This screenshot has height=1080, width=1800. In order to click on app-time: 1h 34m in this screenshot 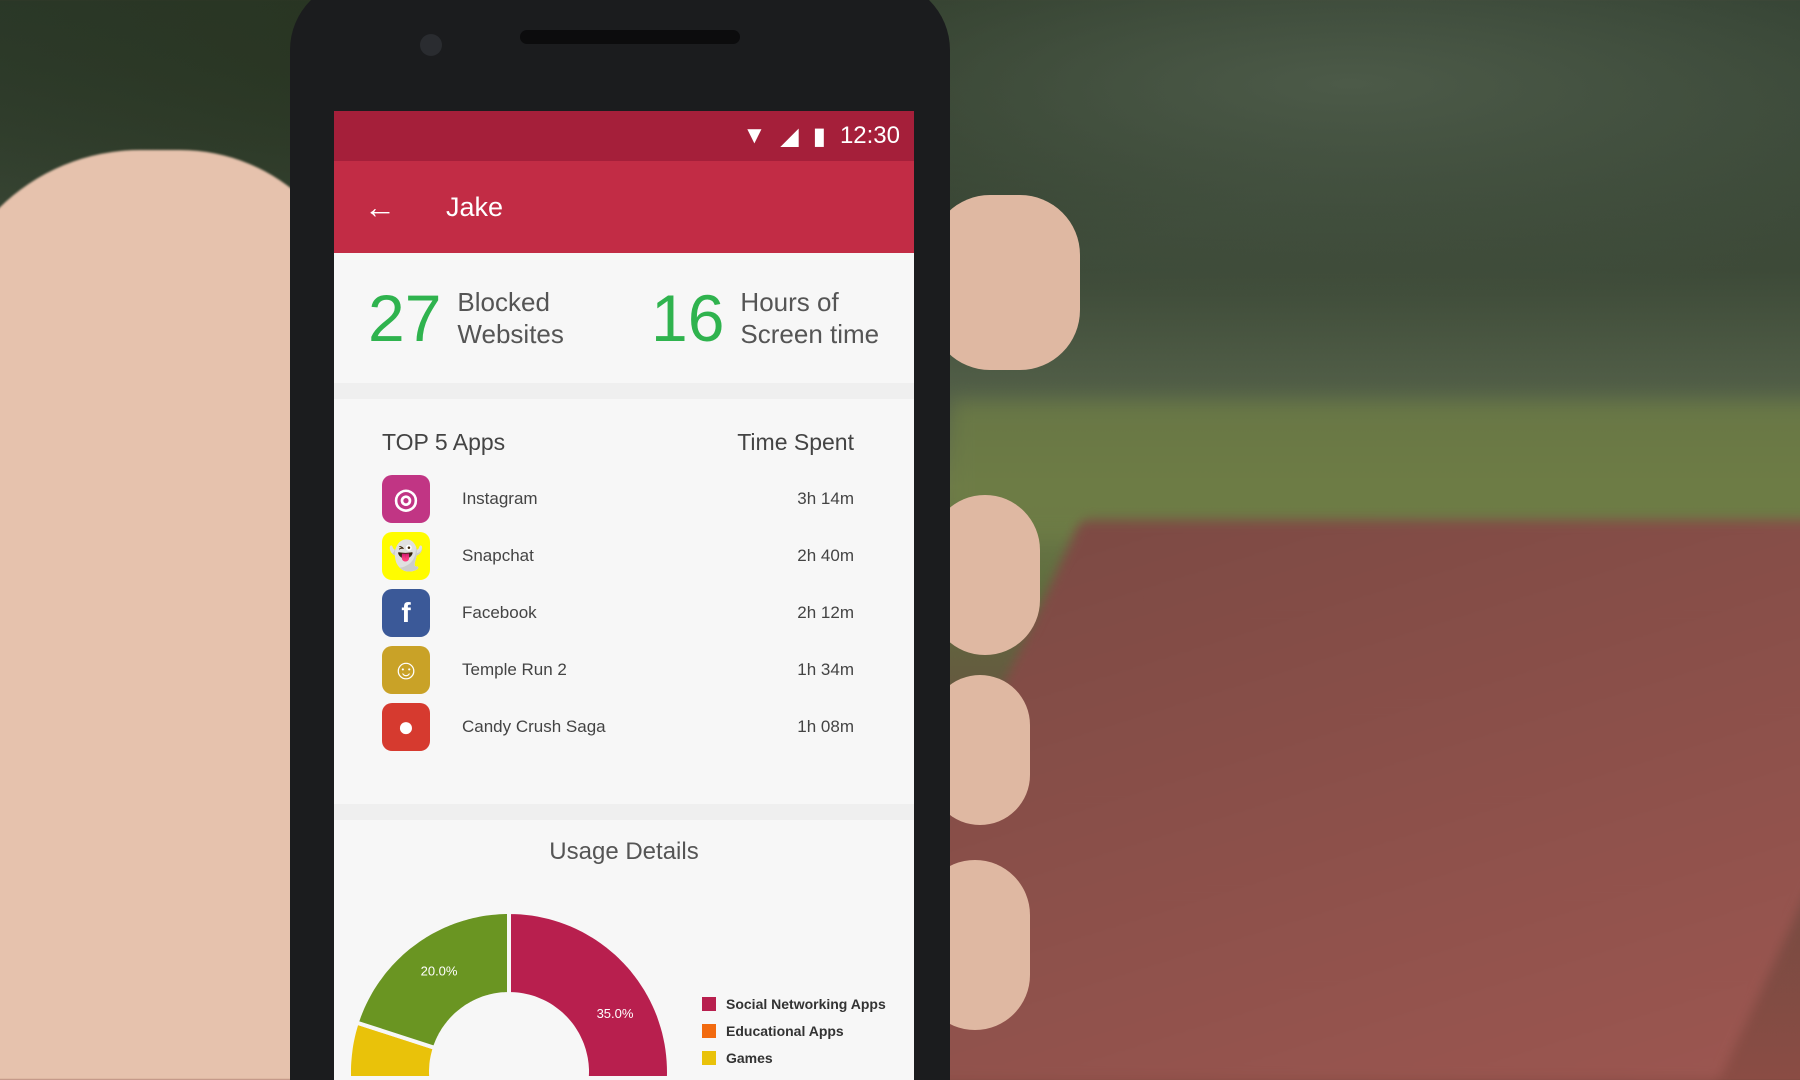, I will do `click(825, 669)`.